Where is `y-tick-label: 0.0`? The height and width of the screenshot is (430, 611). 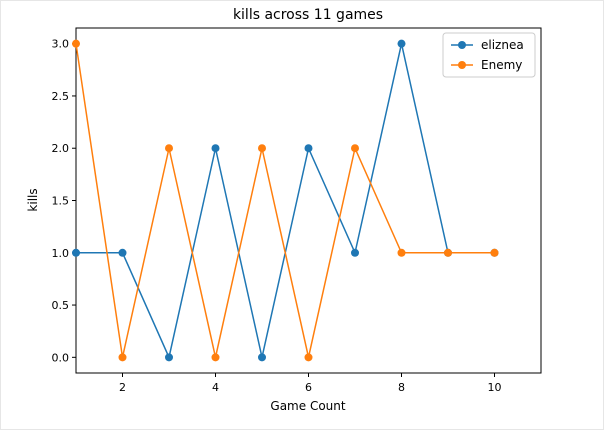 y-tick-label: 0.0 is located at coordinates (61, 357).